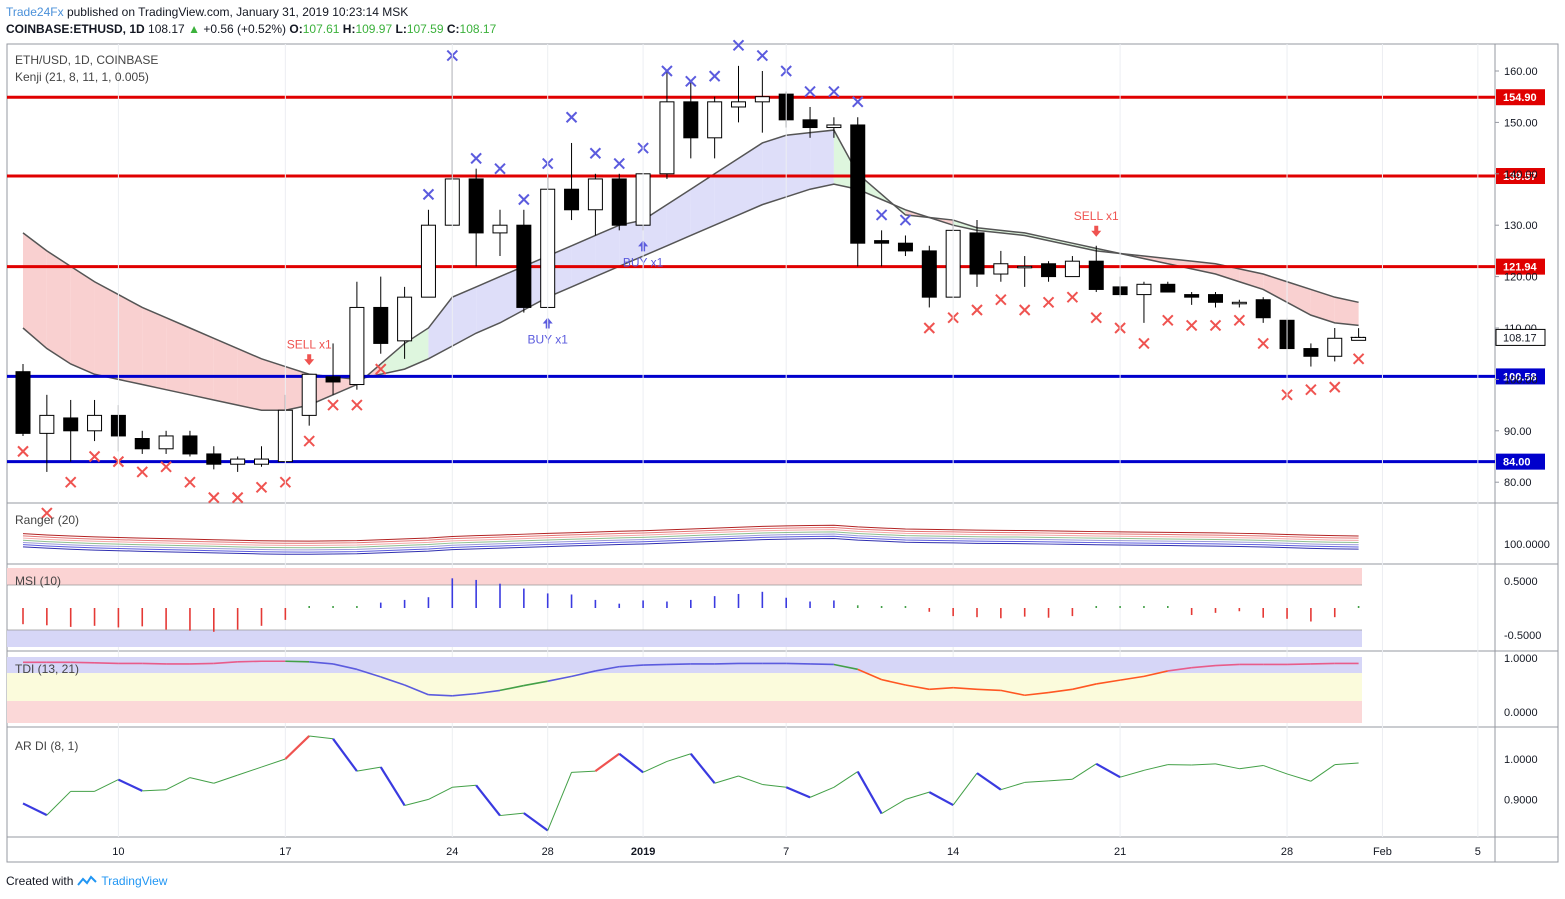  Describe the element at coordinates (1518, 483) in the screenshot. I see `price-tick-label: 80.00` at that location.